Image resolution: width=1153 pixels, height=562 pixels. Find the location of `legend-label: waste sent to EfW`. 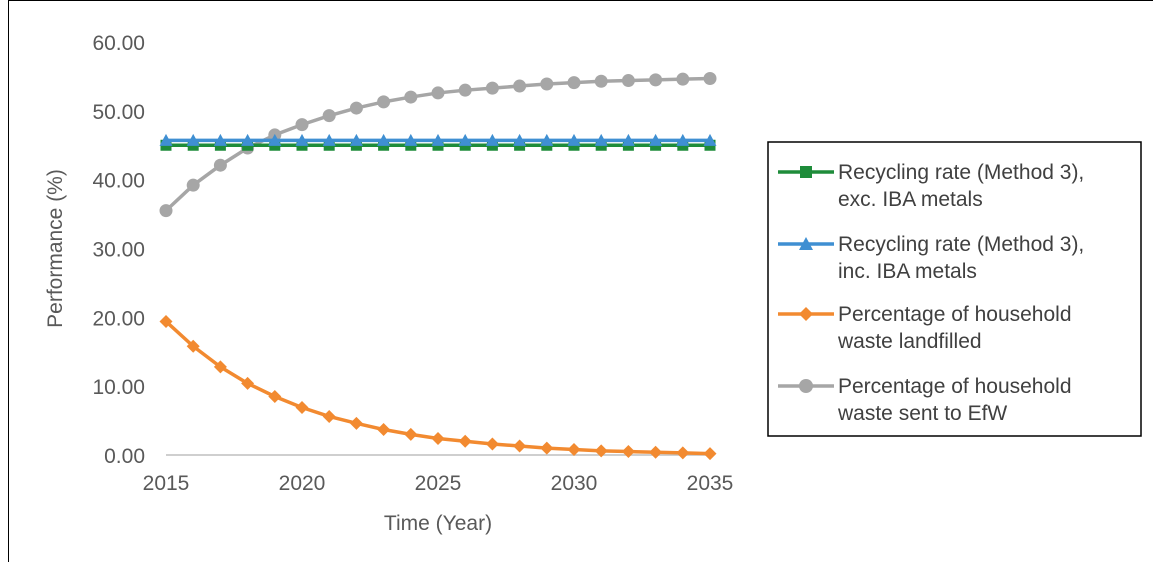

legend-label: waste sent to EfW is located at coordinates (922, 413).